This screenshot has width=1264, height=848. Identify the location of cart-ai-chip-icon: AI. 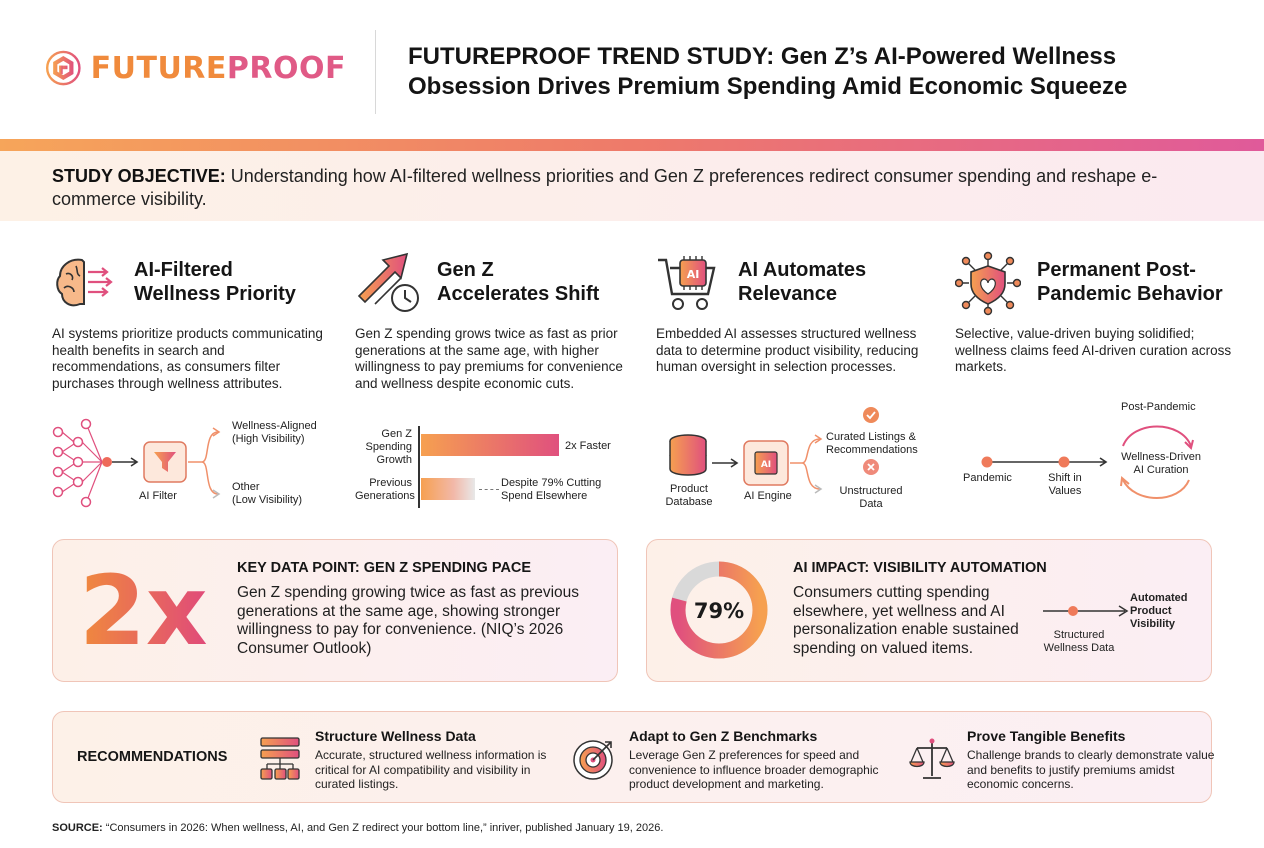
(687, 283).